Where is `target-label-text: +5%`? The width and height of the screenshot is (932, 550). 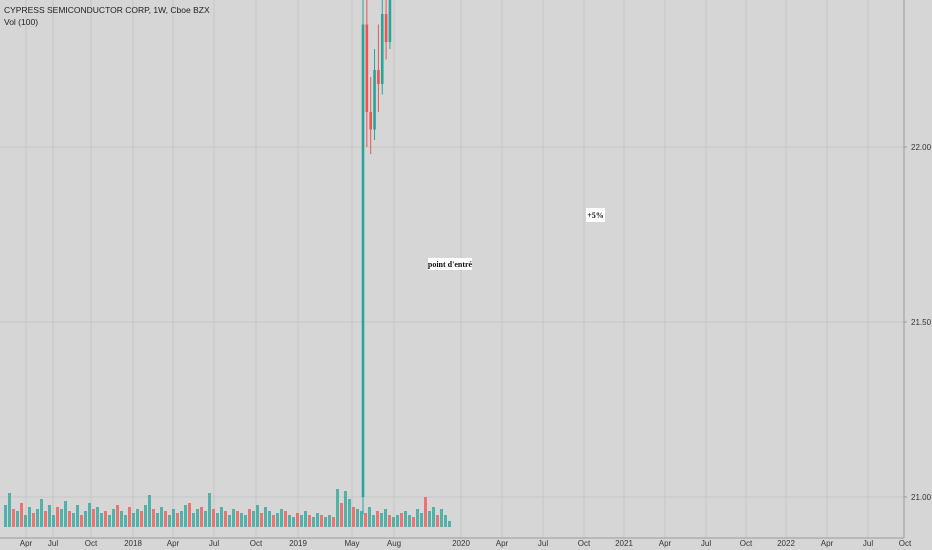 target-label-text: +5% is located at coordinates (595, 215).